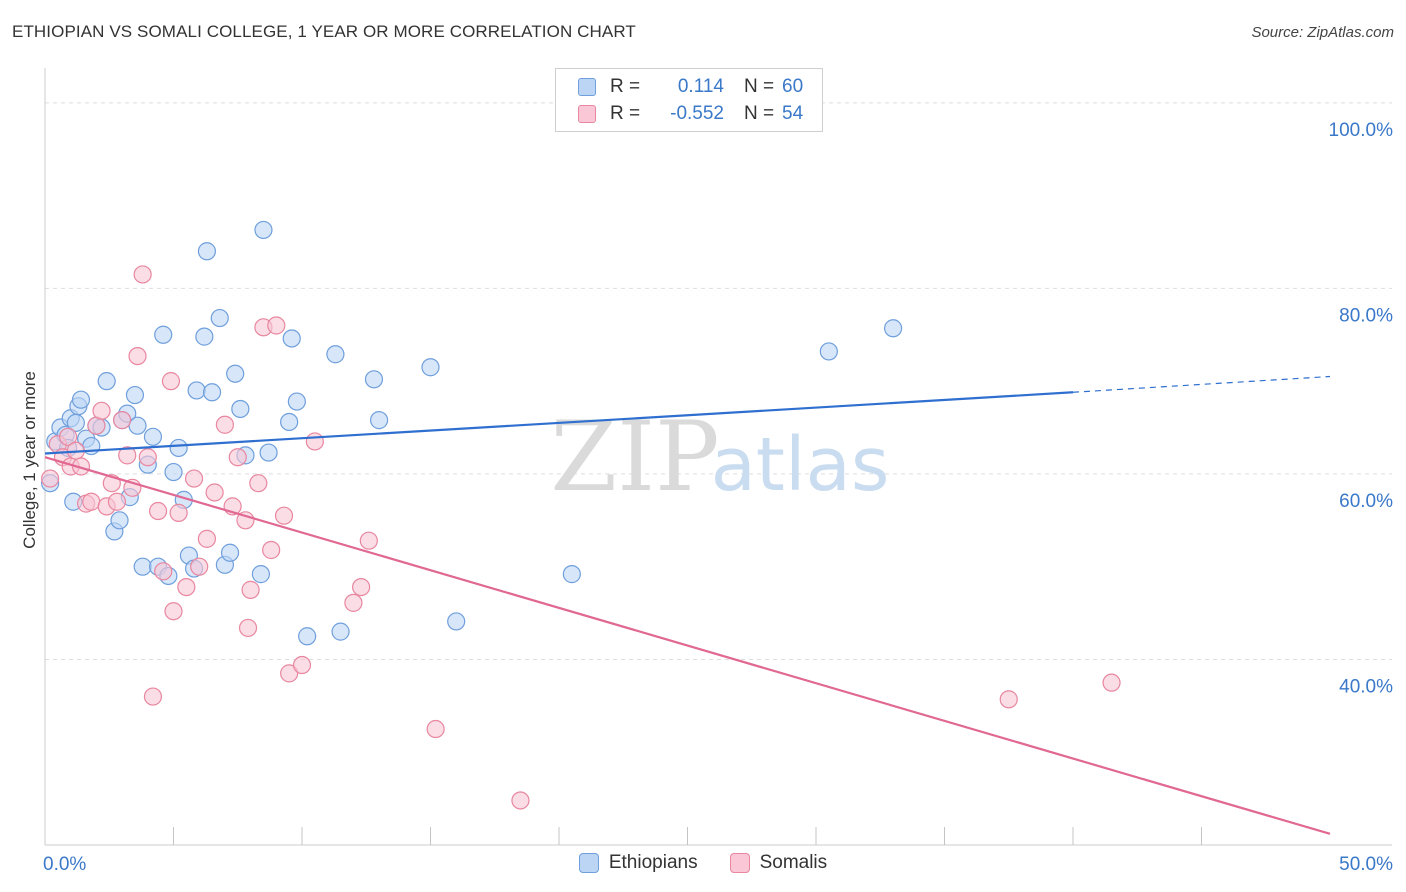 Image resolution: width=1406 pixels, height=892 pixels. I want to click on ethiopian-trend-line, so click(559, 423).